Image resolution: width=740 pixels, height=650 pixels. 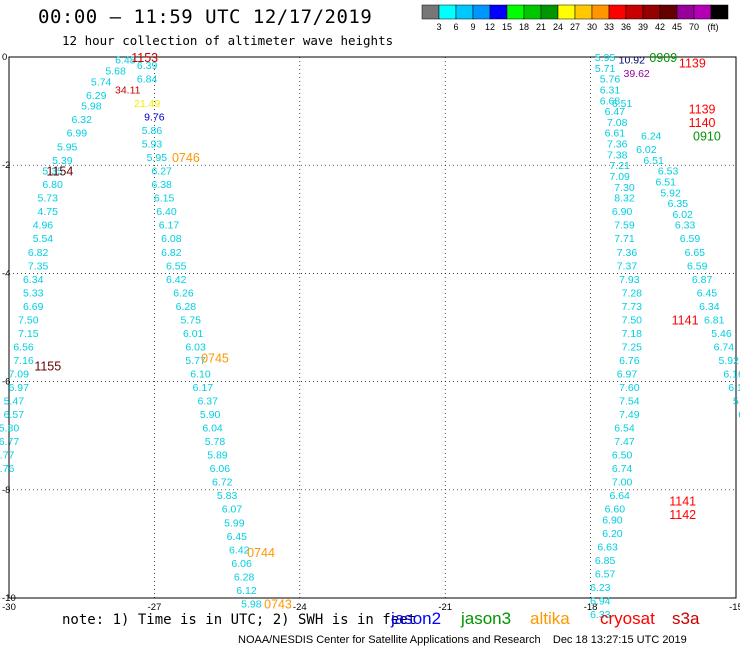 I want to click on track-time-label: 1154, so click(x=59, y=172).